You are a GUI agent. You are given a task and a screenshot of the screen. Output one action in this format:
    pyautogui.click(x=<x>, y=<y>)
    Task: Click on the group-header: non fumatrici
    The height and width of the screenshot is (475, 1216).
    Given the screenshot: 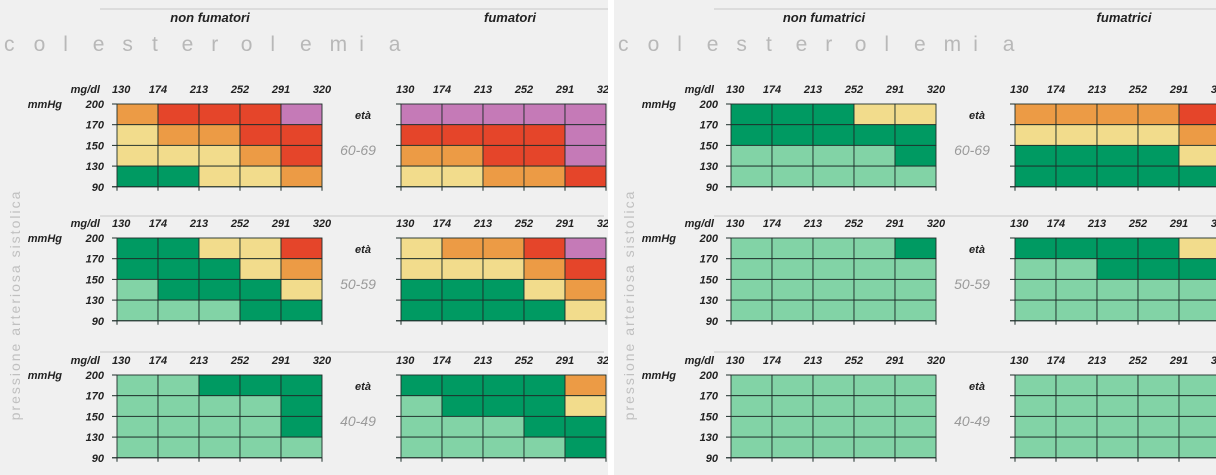 What is the action you would take?
    pyautogui.click(x=824, y=17)
    